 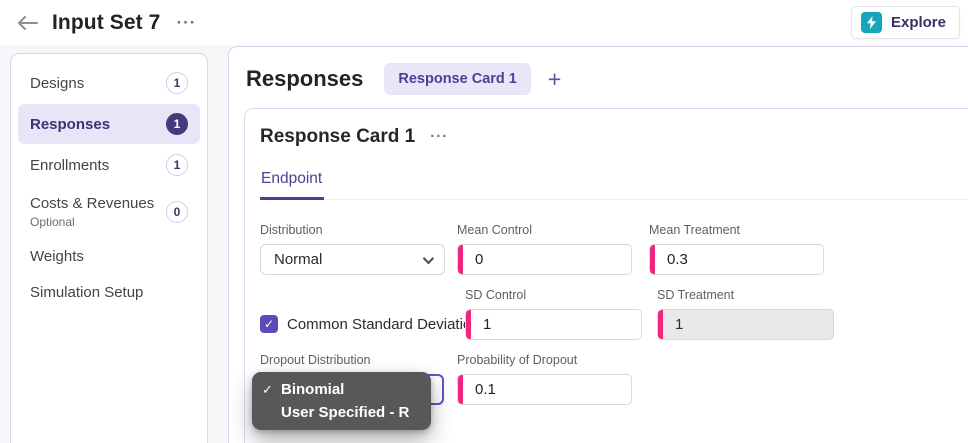 I want to click on top-bar: Input Set 7 ··· Explore, so click(x=484, y=22).